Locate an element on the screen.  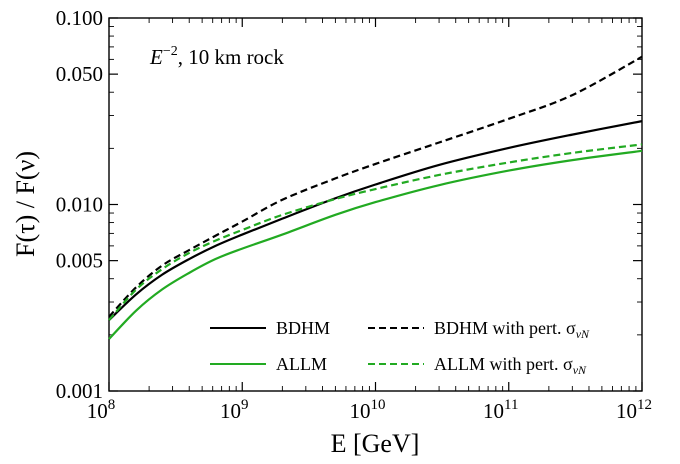
y-tick-label: 0.001 is located at coordinates (79, 391).